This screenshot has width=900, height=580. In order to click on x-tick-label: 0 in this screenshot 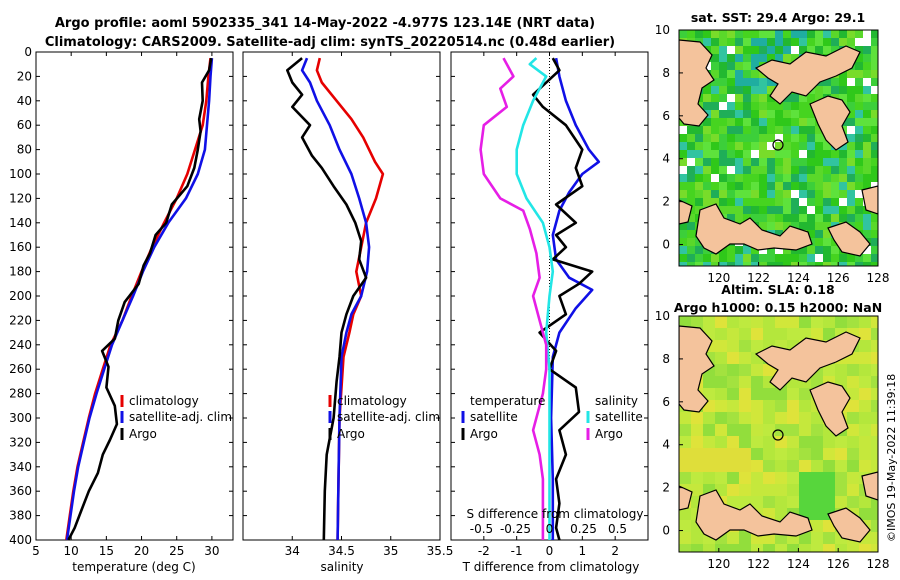, I will do `click(550, 551)`.